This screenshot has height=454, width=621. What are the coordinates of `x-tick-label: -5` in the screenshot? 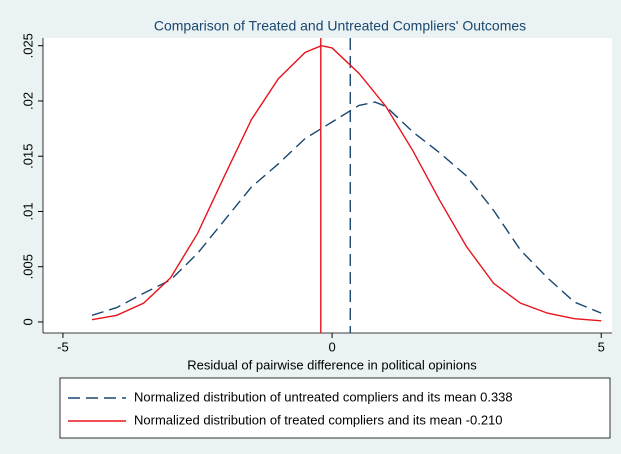 It's located at (63, 346).